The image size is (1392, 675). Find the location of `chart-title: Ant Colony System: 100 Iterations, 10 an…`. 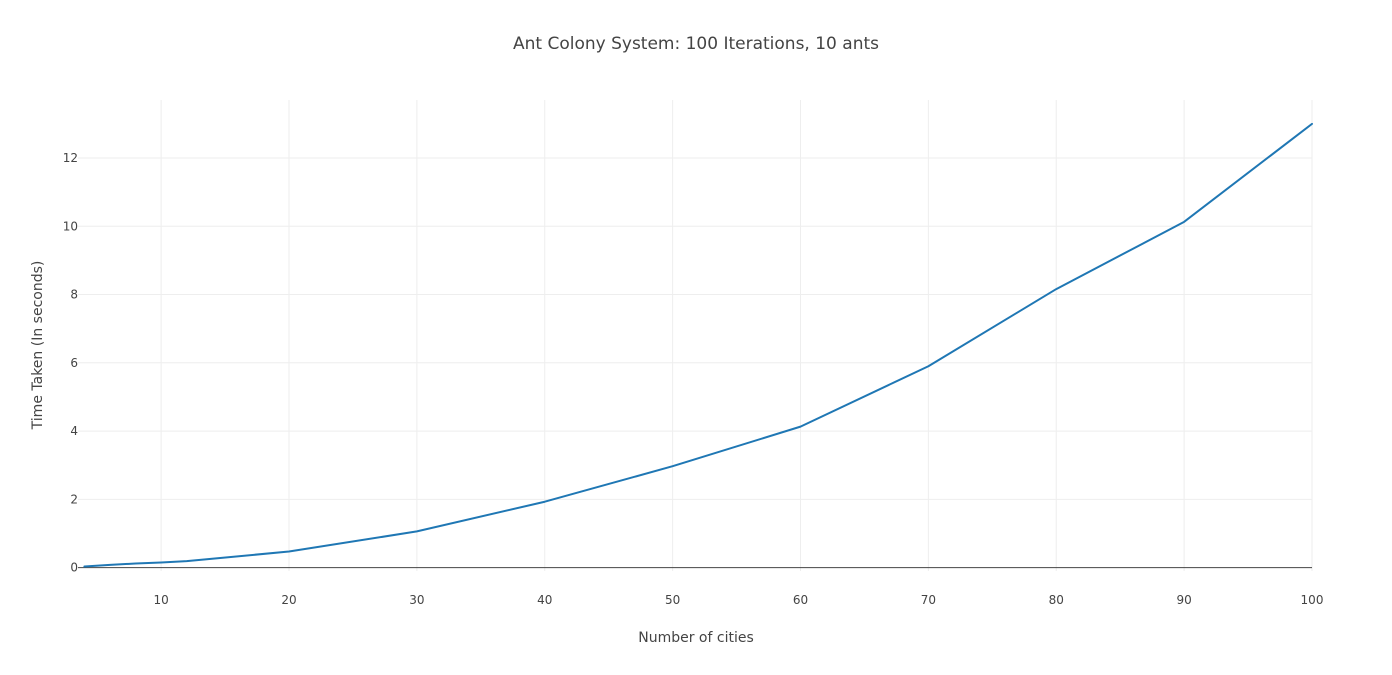

chart-title: Ant Colony System: 100 Iterations, 10 an… is located at coordinates (696, 44).